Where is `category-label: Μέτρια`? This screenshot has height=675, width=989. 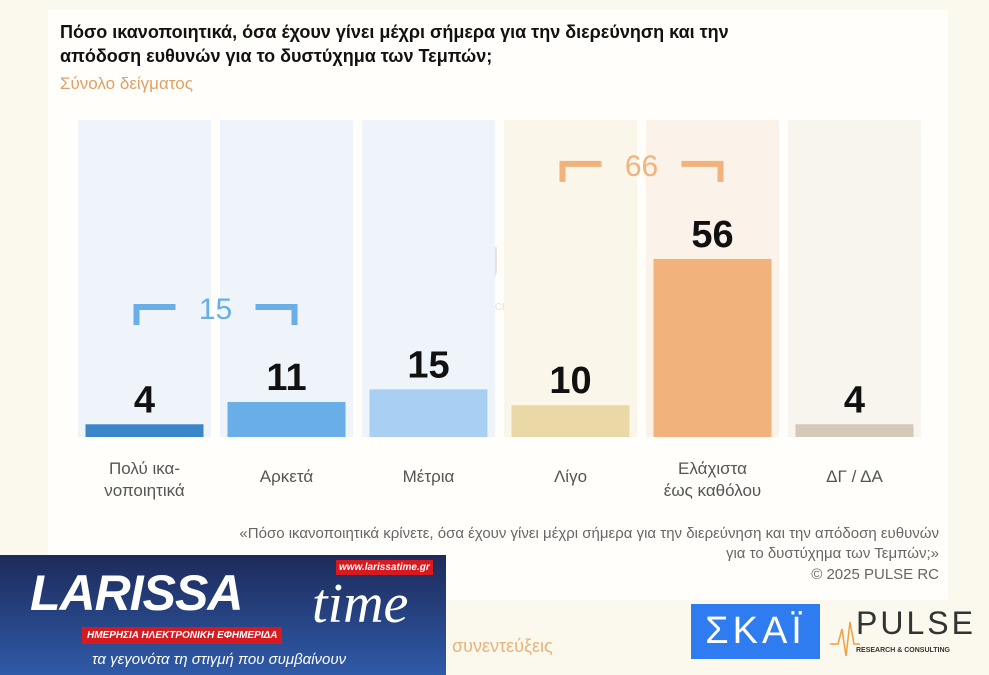
category-label: Μέτρια is located at coordinates (429, 476).